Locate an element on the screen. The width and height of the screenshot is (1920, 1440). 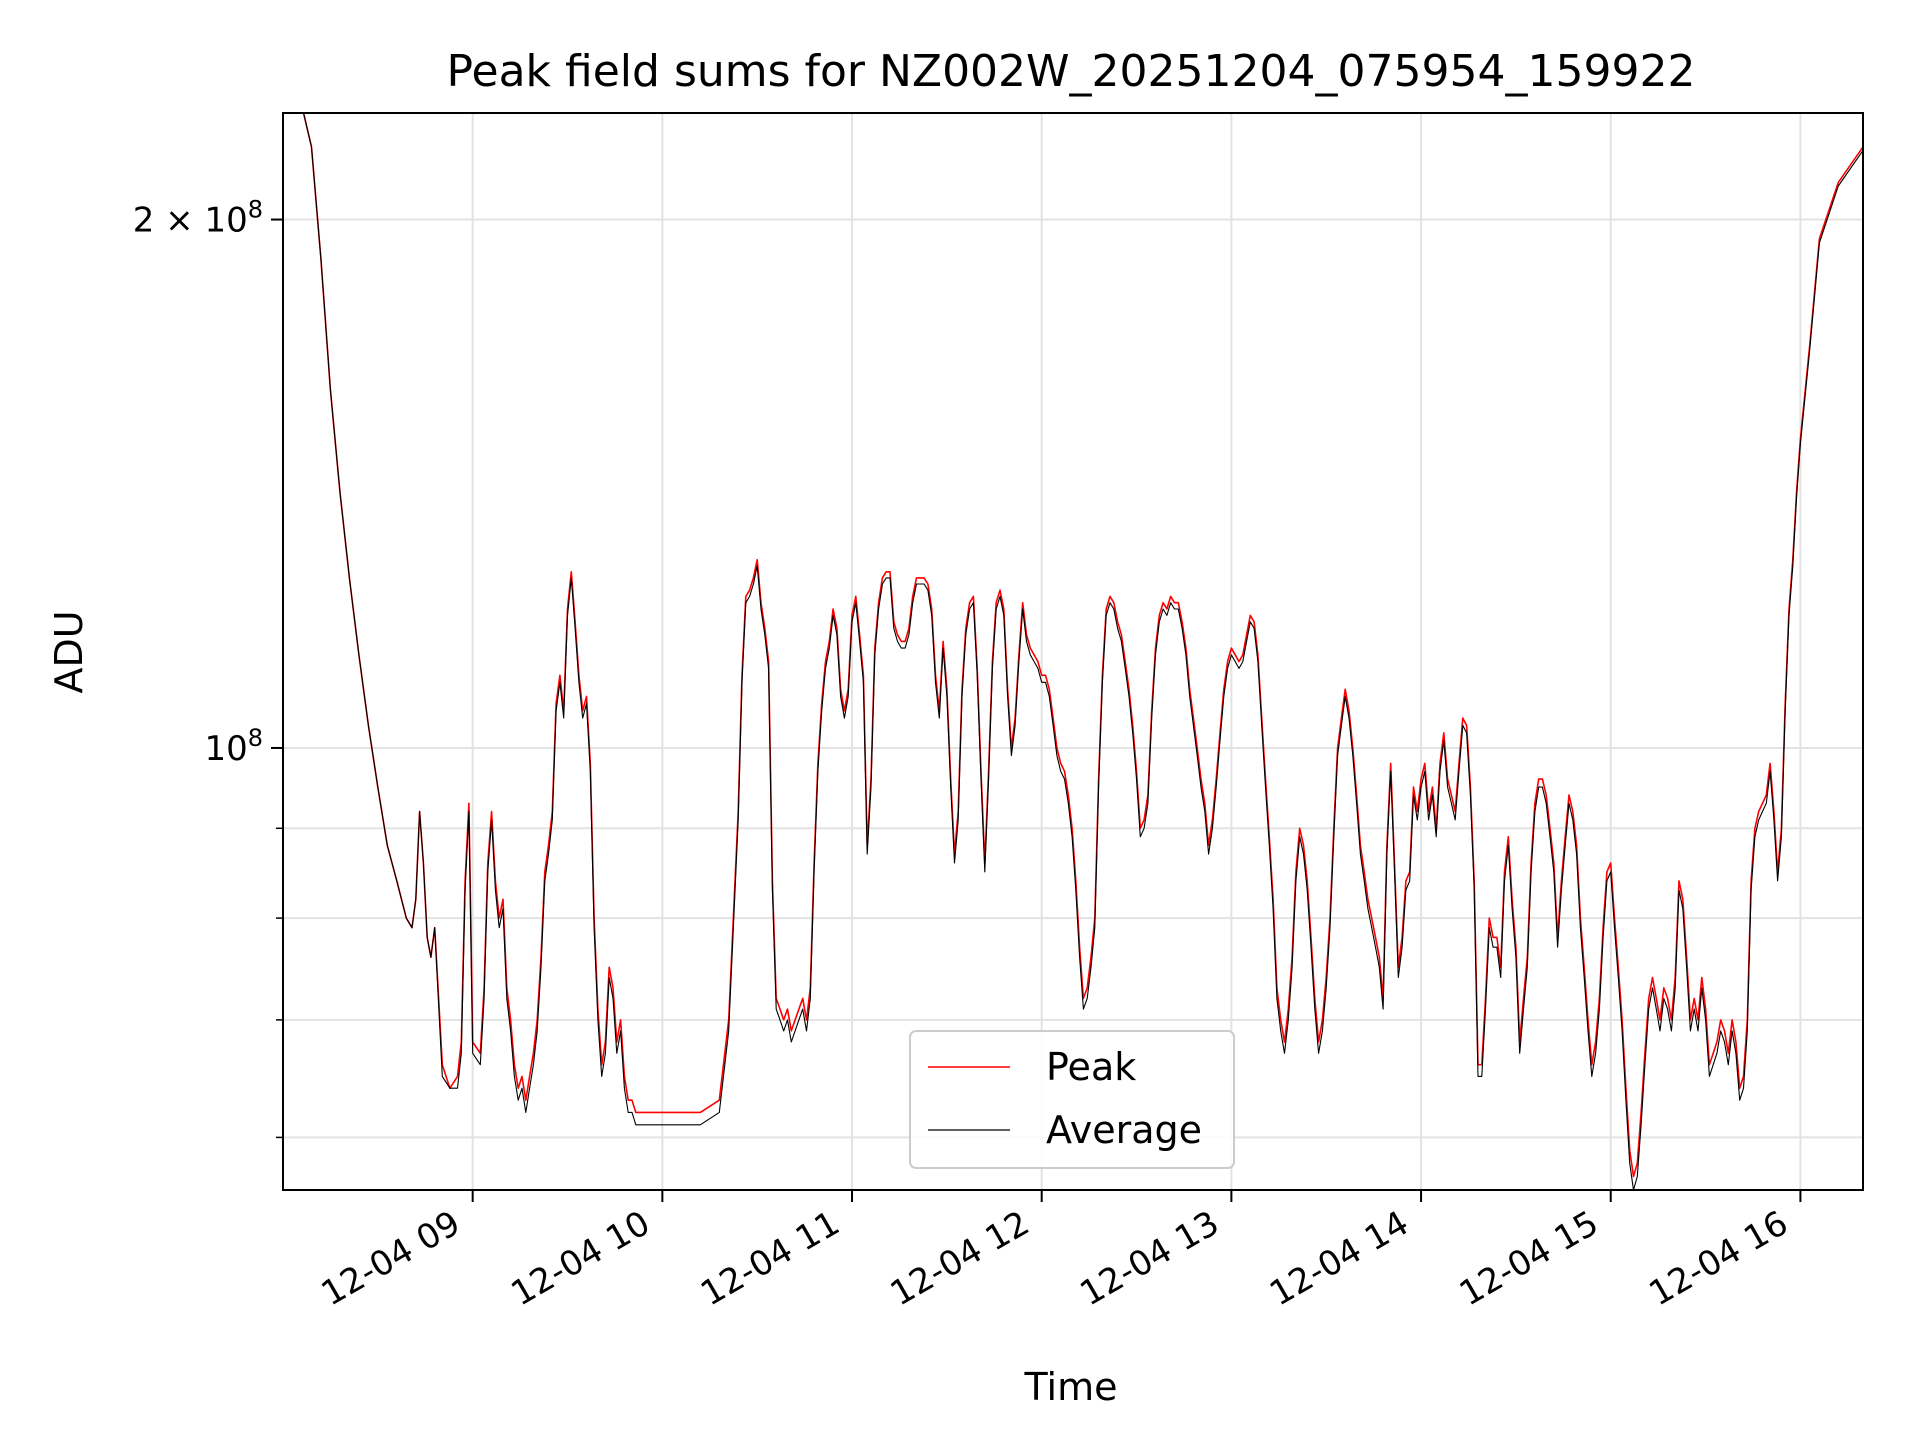
legend-label-peak: Peak is located at coordinates (1091, 1067).